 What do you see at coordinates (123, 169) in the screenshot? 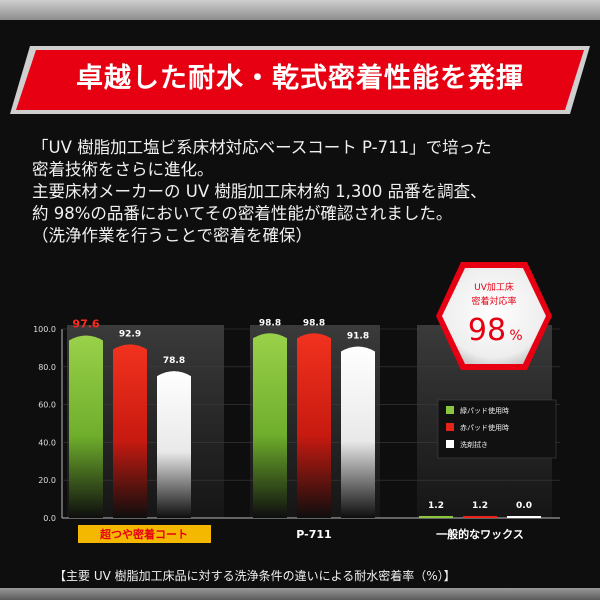
I see `description-line: 密着技術をさらに進化。` at bounding box center [123, 169].